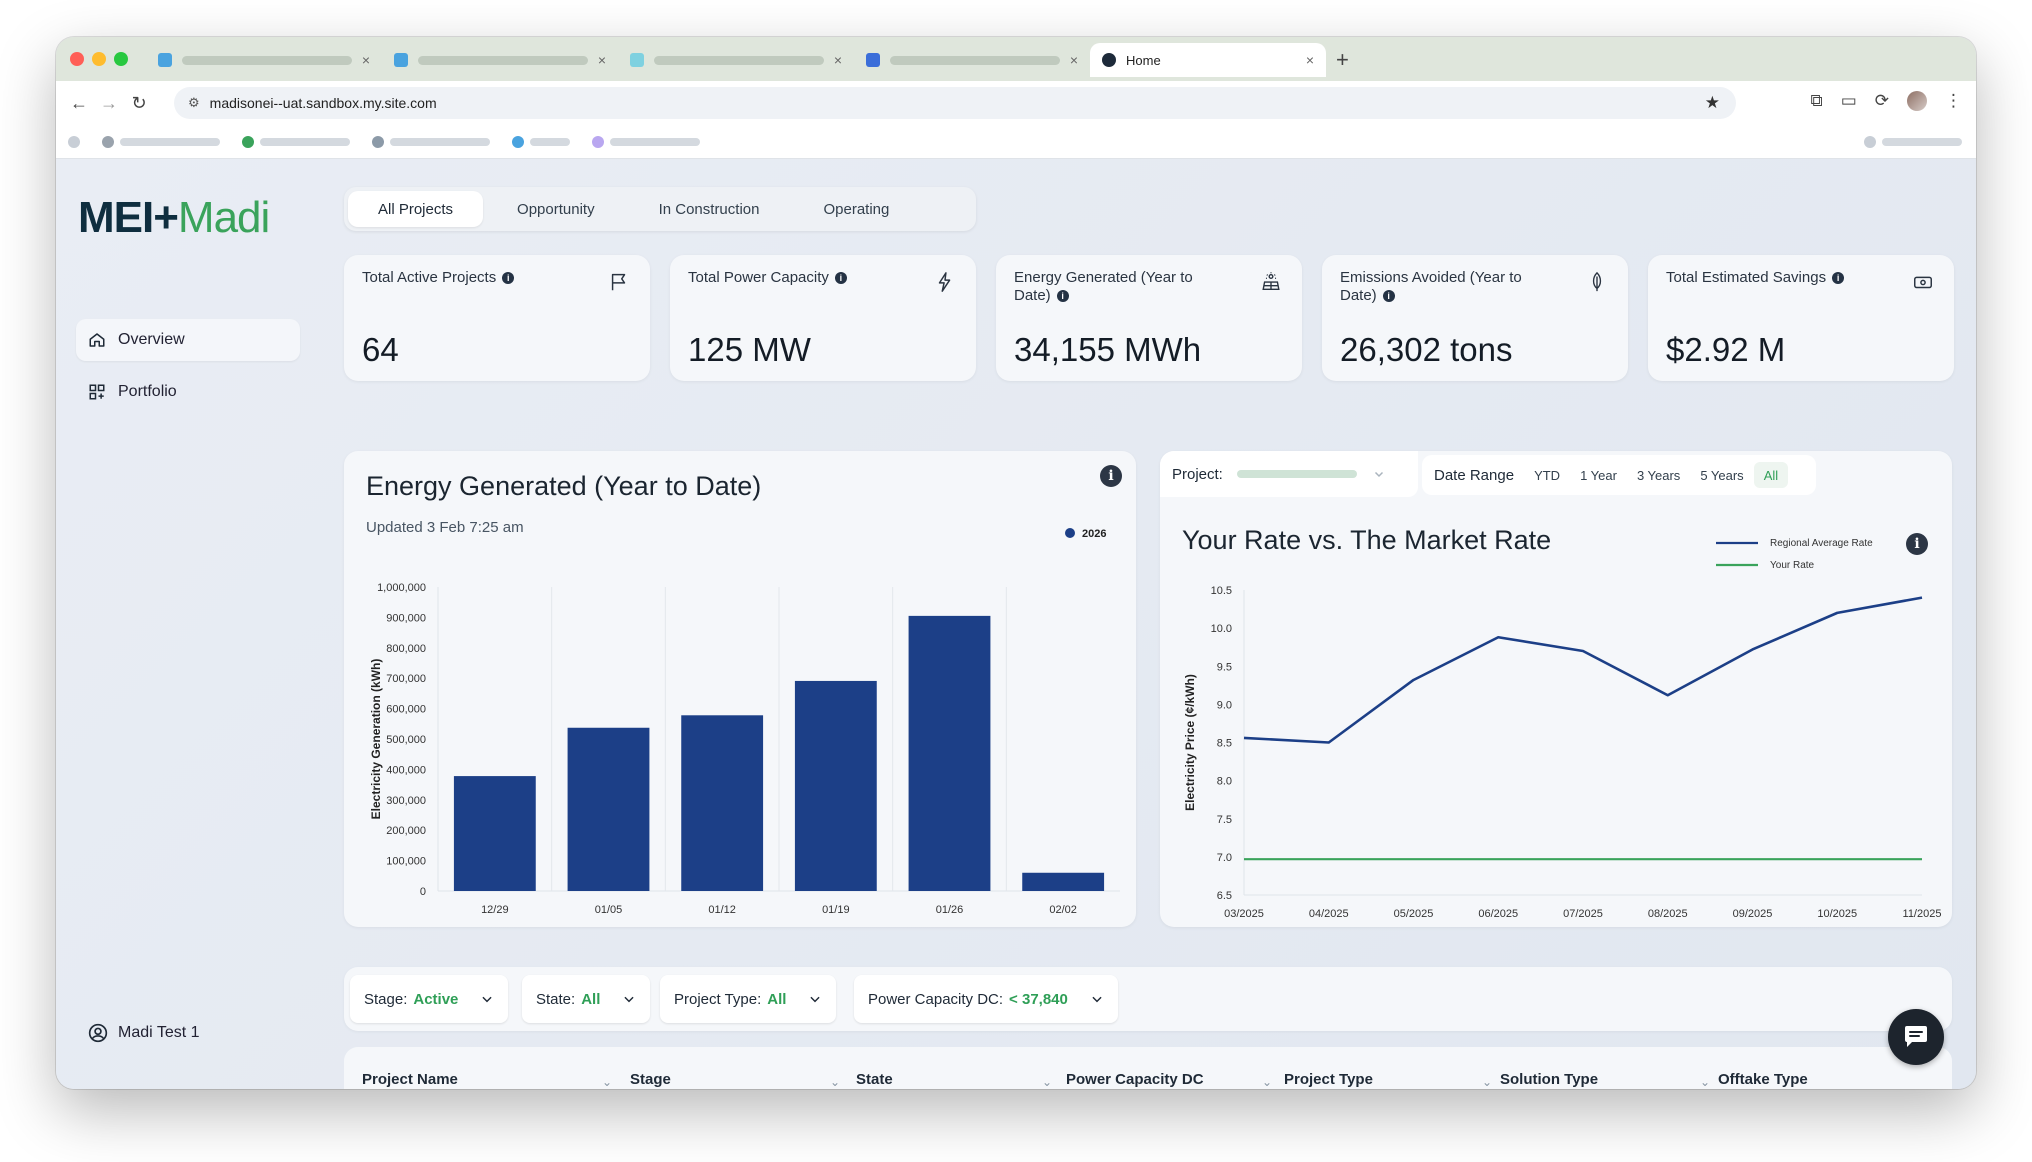 This screenshot has width=2032, height=1162. What do you see at coordinates (1848, 100) in the screenshot?
I see `cast-icon: ▭` at bounding box center [1848, 100].